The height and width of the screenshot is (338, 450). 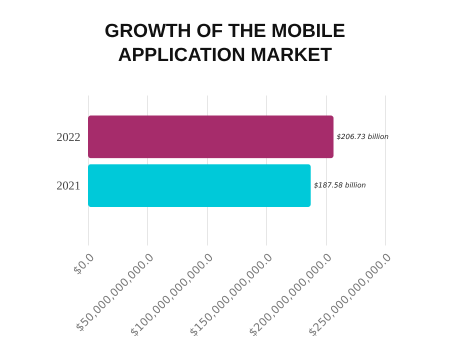 What do you see at coordinates (68, 185) in the screenshot?
I see `y-tick-label: 2021` at bounding box center [68, 185].